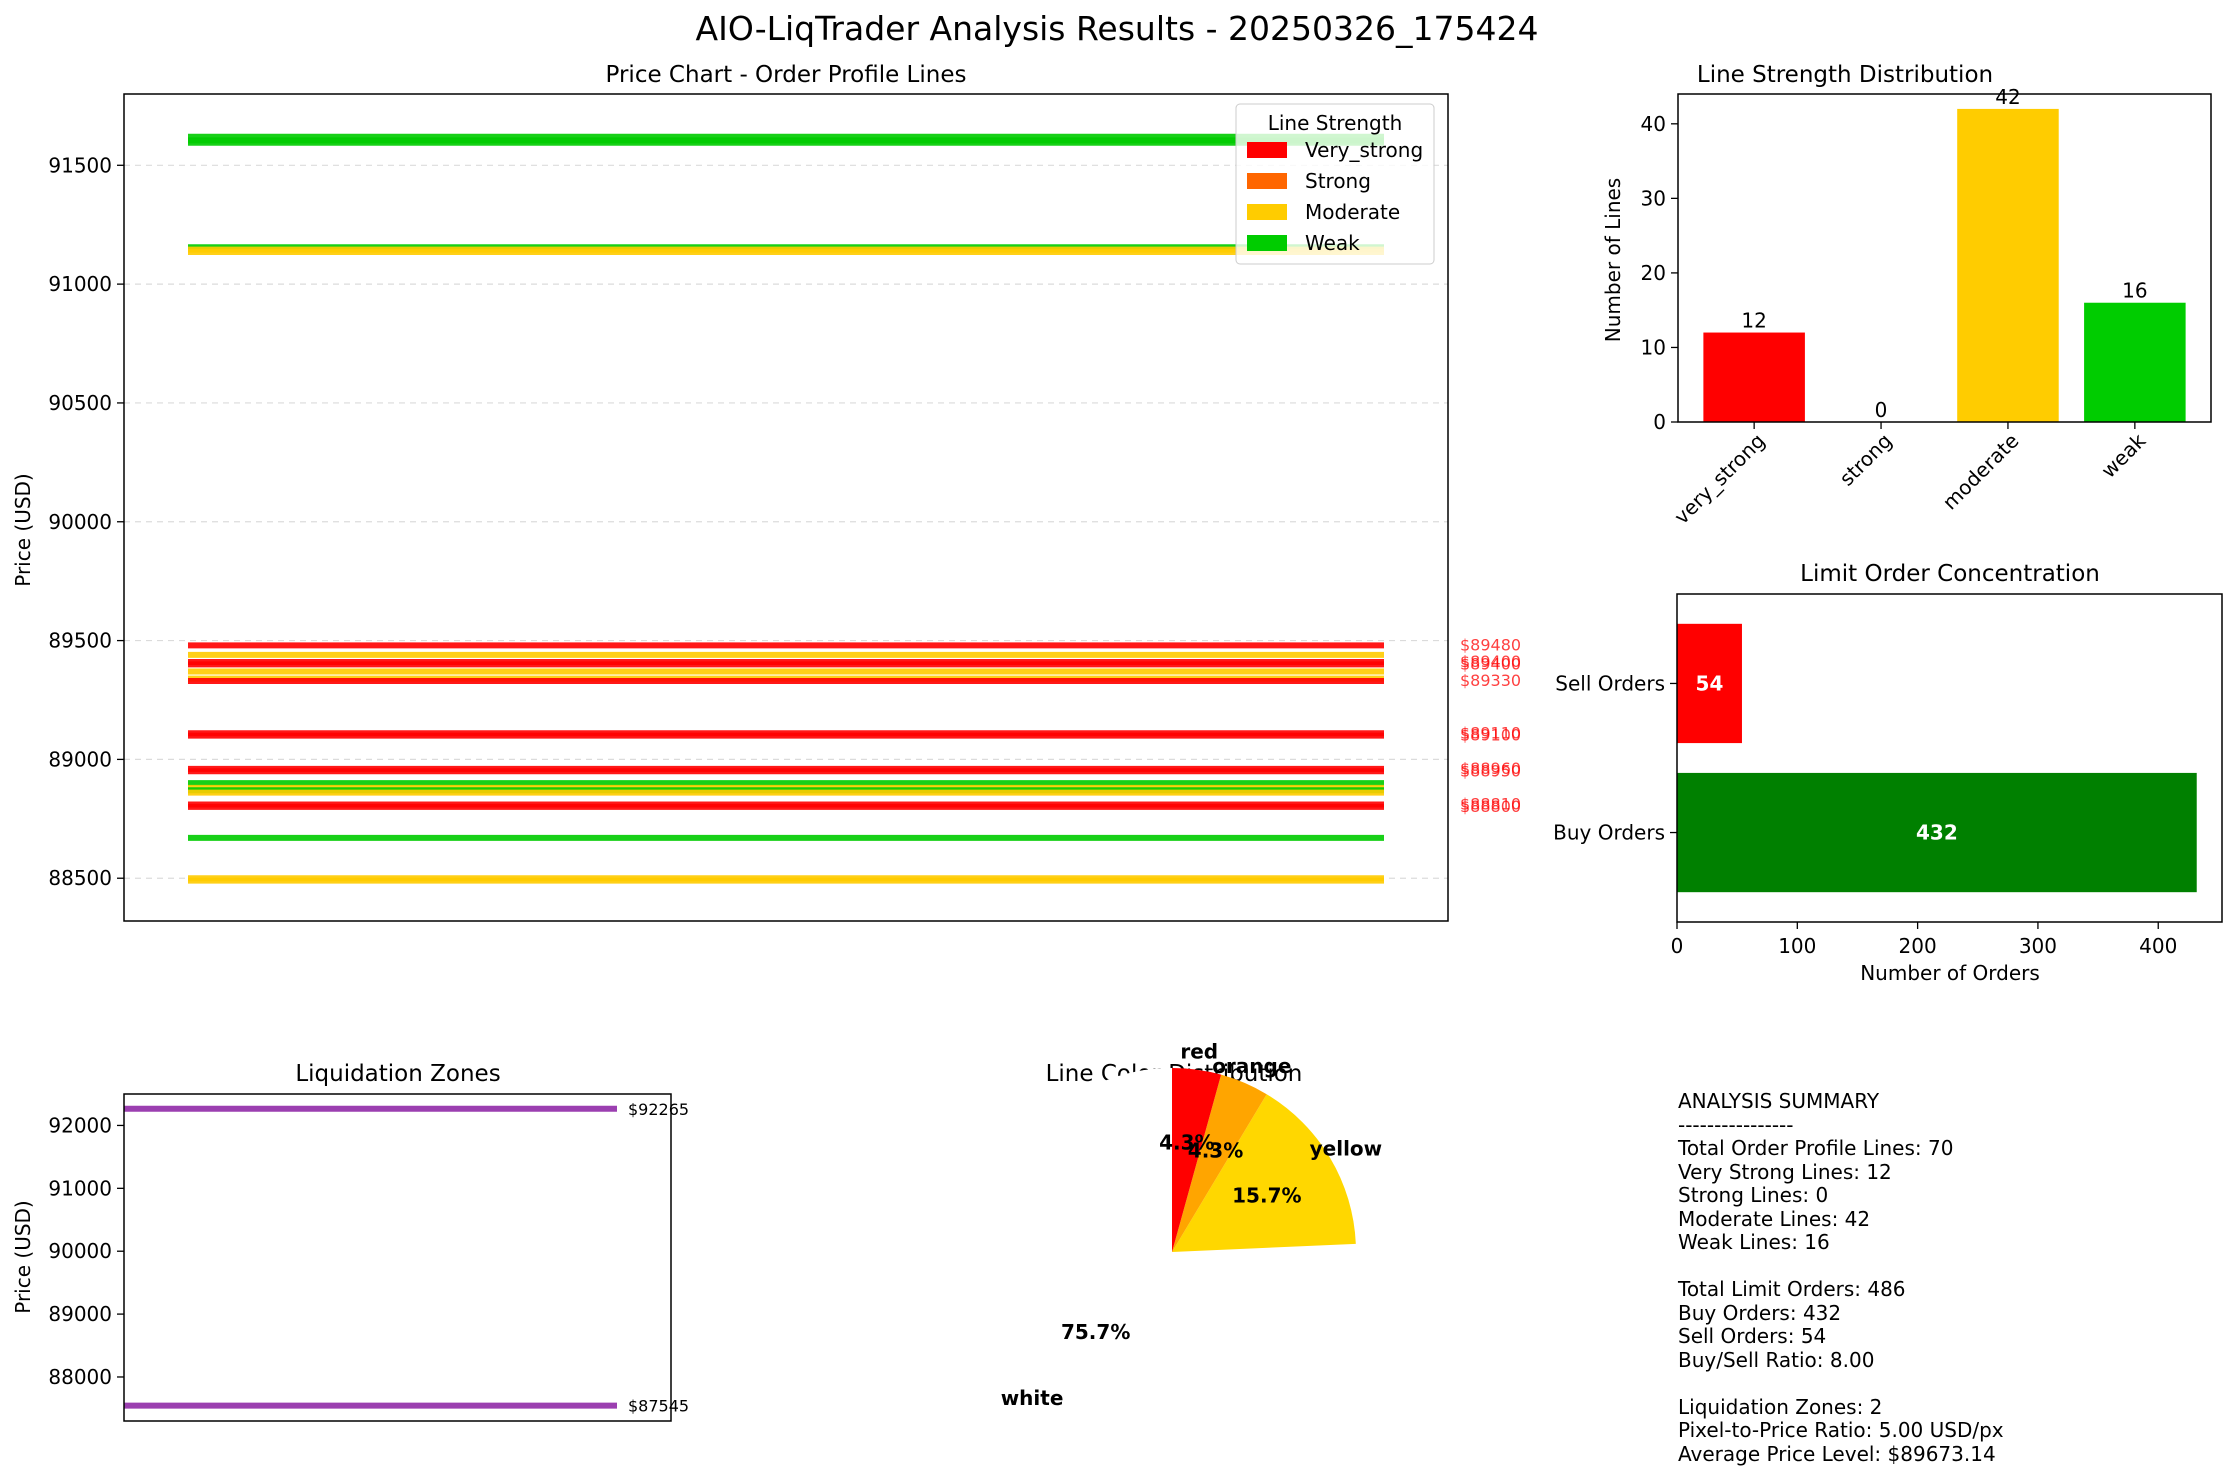  What do you see at coordinates (80, 641) in the screenshot?
I see `price-ytick-label: 89500` at bounding box center [80, 641].